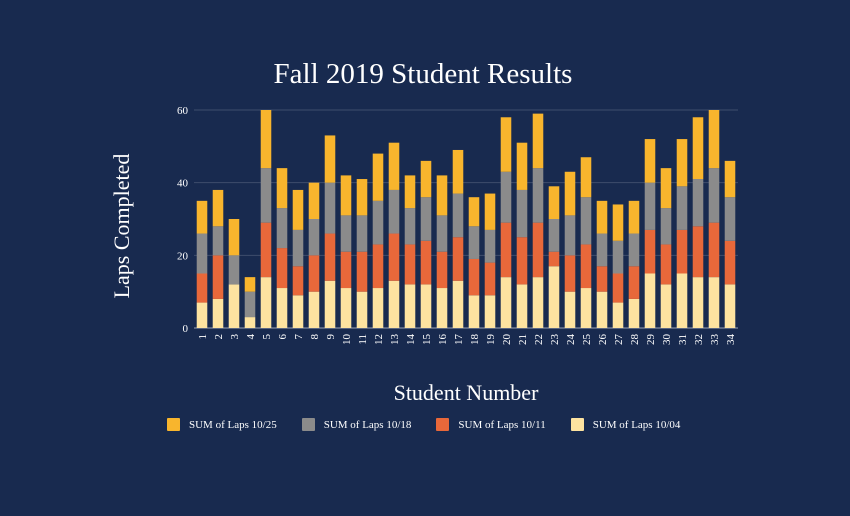 The image size is (850, 516). What do you see at coordinates (219, 337) in the screenshot?
I see `x-tick-label: 2` at bounding box center [219, 337].